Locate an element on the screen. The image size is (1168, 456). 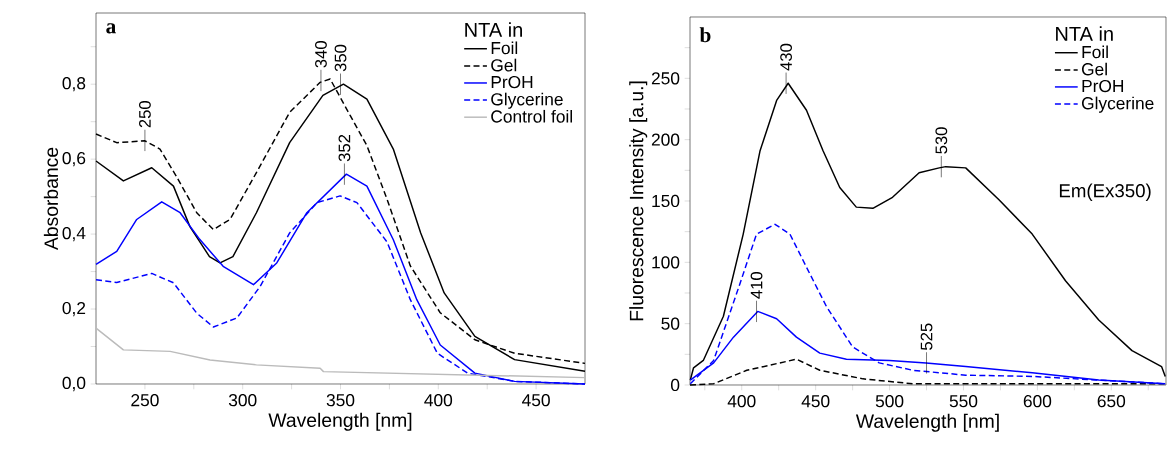
y-tick-label: 50 is located at coordinates (670, 323).